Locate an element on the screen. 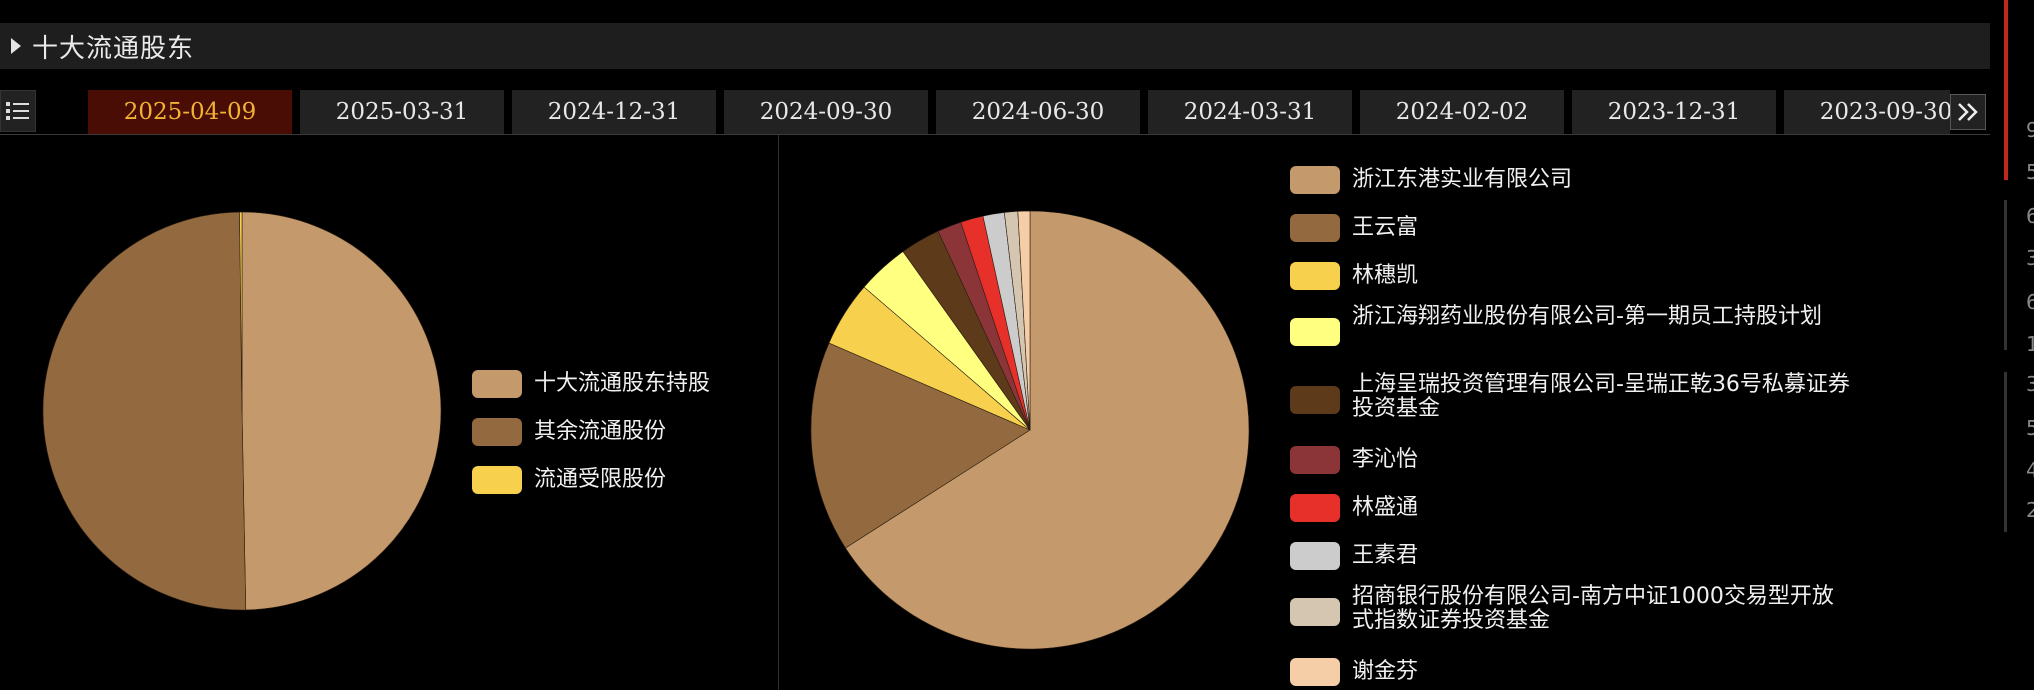 The image size is (2034, 690). legend-label: 王素君 is located at coordinates (1385, 555).